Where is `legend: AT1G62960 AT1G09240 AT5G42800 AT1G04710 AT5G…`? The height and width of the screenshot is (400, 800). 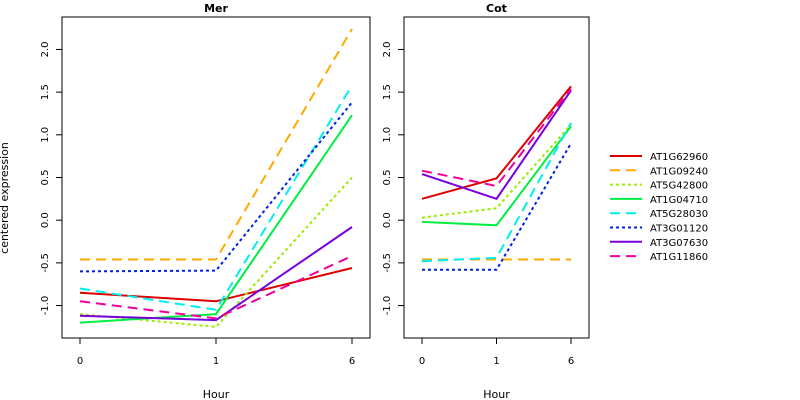
legend: AT1G62960 AT1G09240 AT5G42800 AT1G04710 AT5G… is located at coordinates (659, 207).